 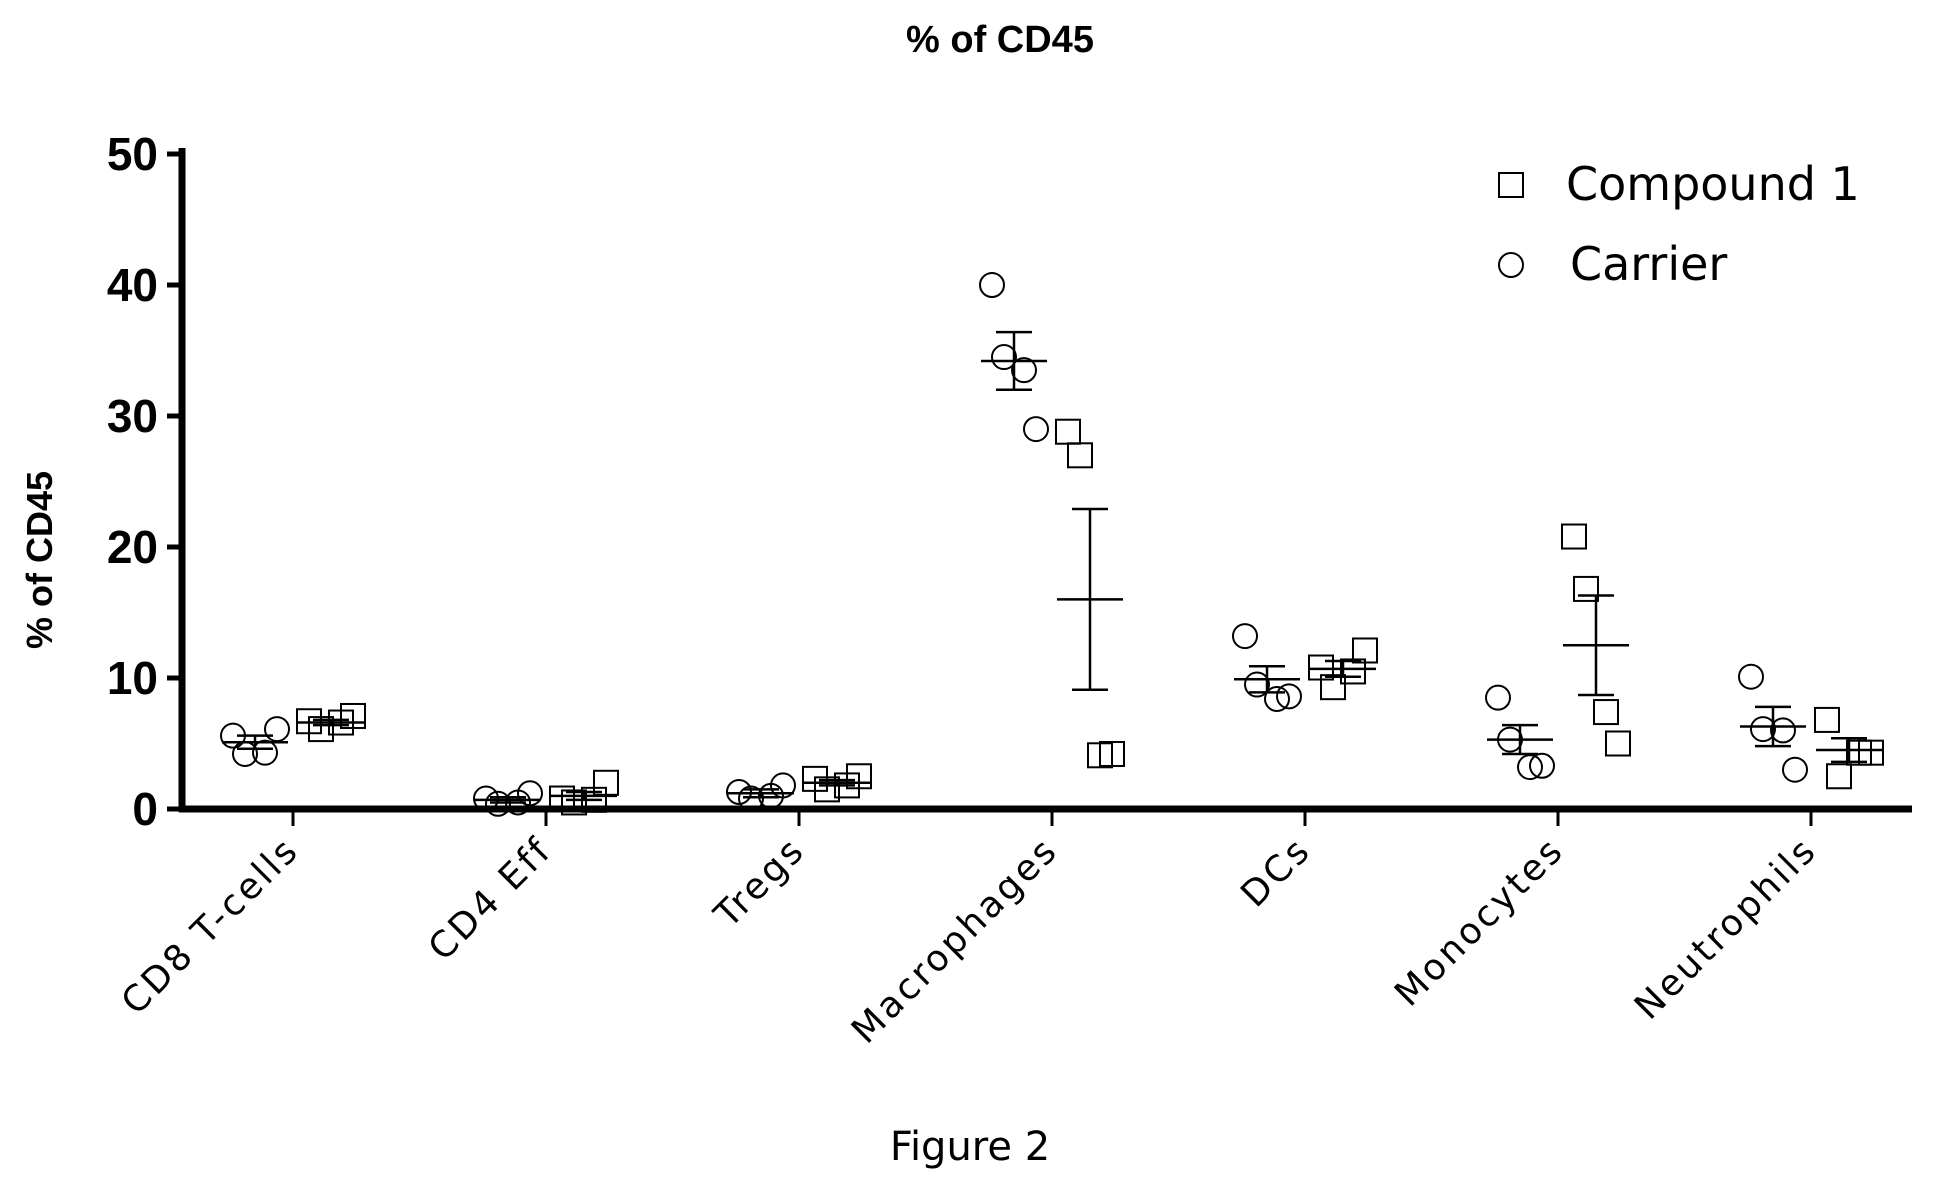 What do you see at coordinates (144, 481) in the screenshot?
I see `y-ticks: 0 10 20 30 40 50` at bounding box center [144, 481].